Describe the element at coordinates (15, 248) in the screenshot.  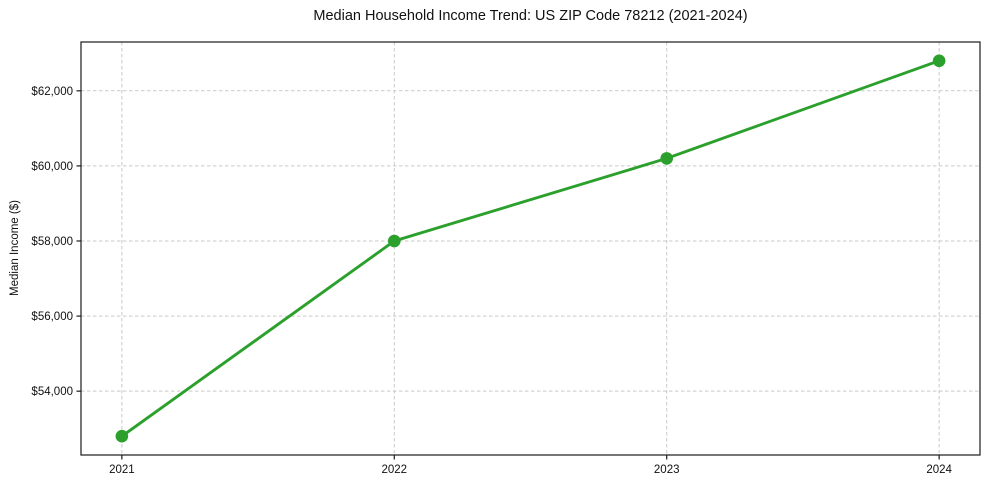
I see `y-axis-label: Median Income ($)` at that location.